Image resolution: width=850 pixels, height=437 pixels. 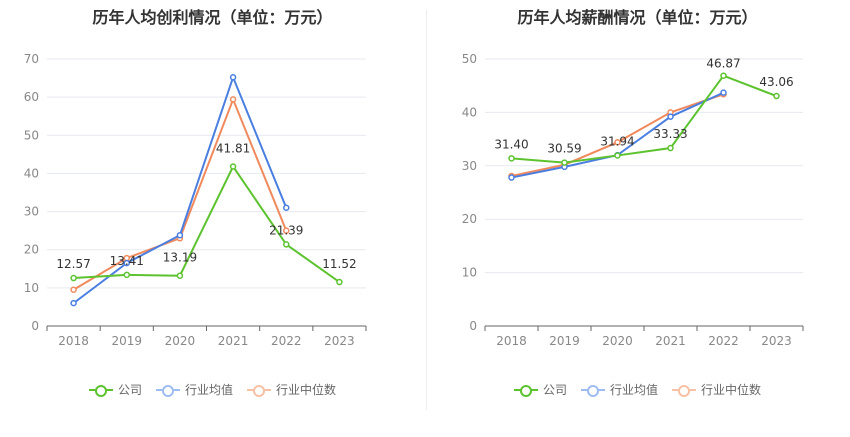 I want to click on y-tick-label: 60, so click(x=31, y=97).